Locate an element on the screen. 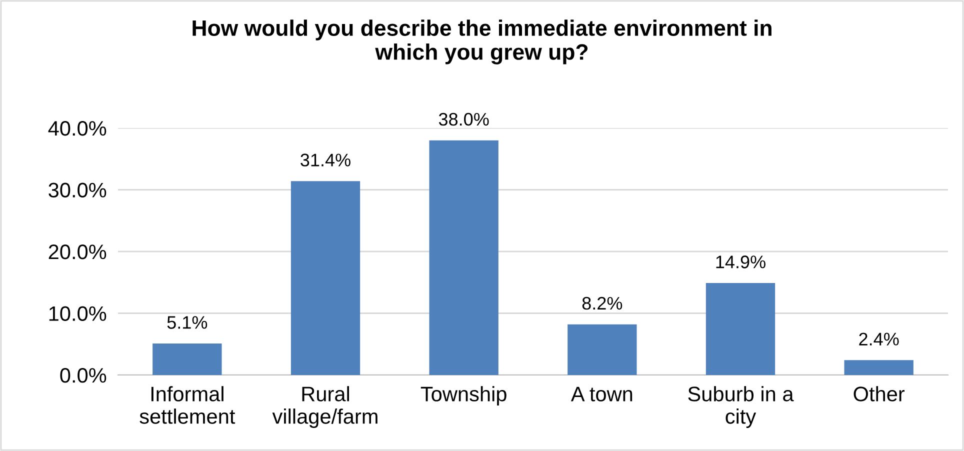 The width and height of the screenshot is (964, 451). data-label: 2.4% is located at coordinates (879, 339).